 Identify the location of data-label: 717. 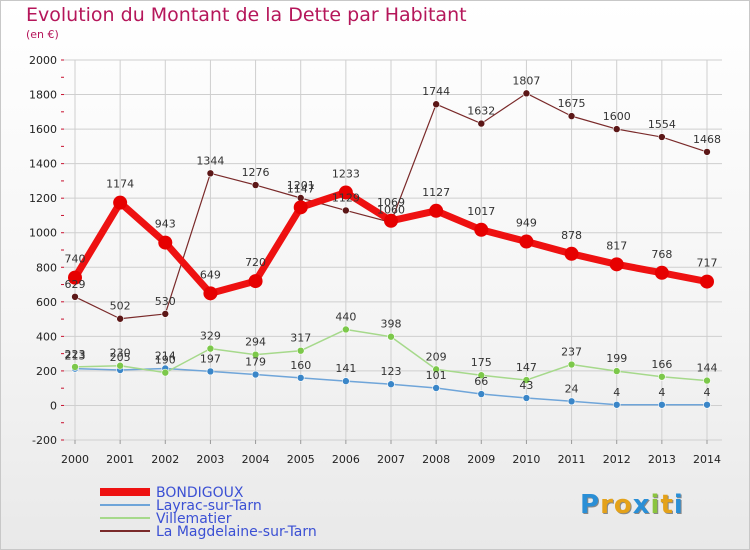
(707, 263).